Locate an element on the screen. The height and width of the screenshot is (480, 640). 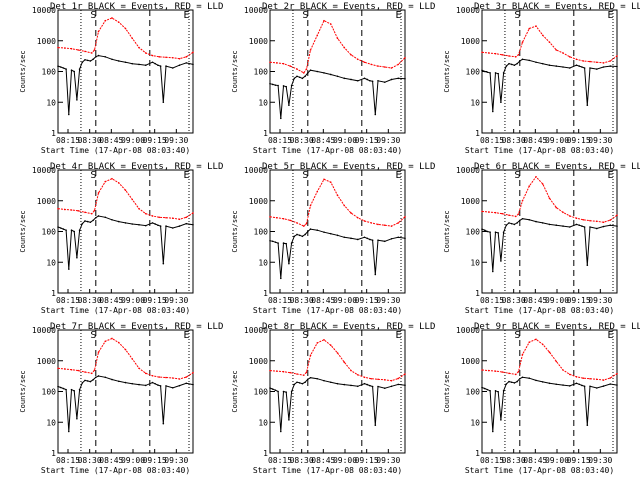
events-series-line is located at coordinates (337, 404).